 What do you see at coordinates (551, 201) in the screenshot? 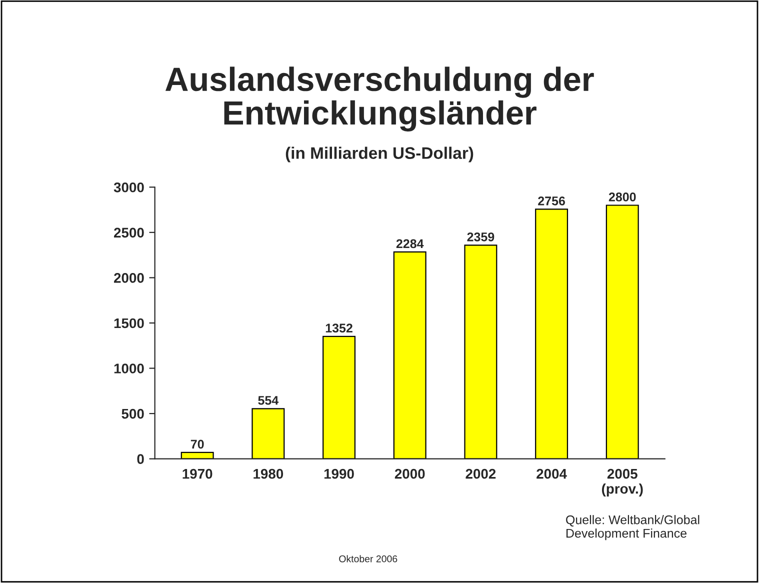
I see `data-label: 2756` at bounding box center [551, 201].